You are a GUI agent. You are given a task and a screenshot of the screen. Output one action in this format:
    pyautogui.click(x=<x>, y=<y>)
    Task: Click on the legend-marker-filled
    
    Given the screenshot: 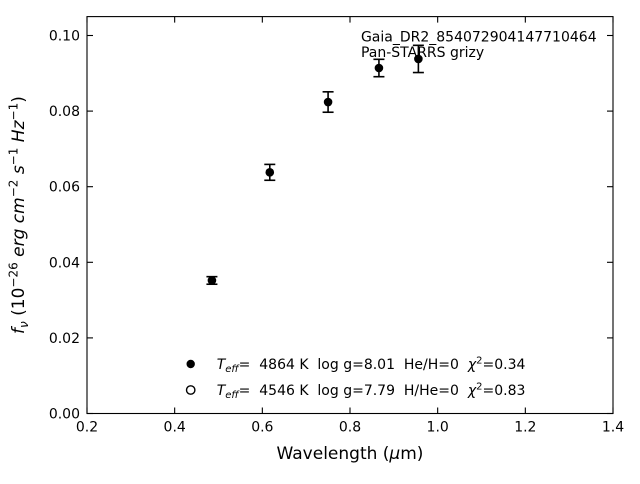 What is the action you would take?
    pyautogui.click(x=190, y=364)
    